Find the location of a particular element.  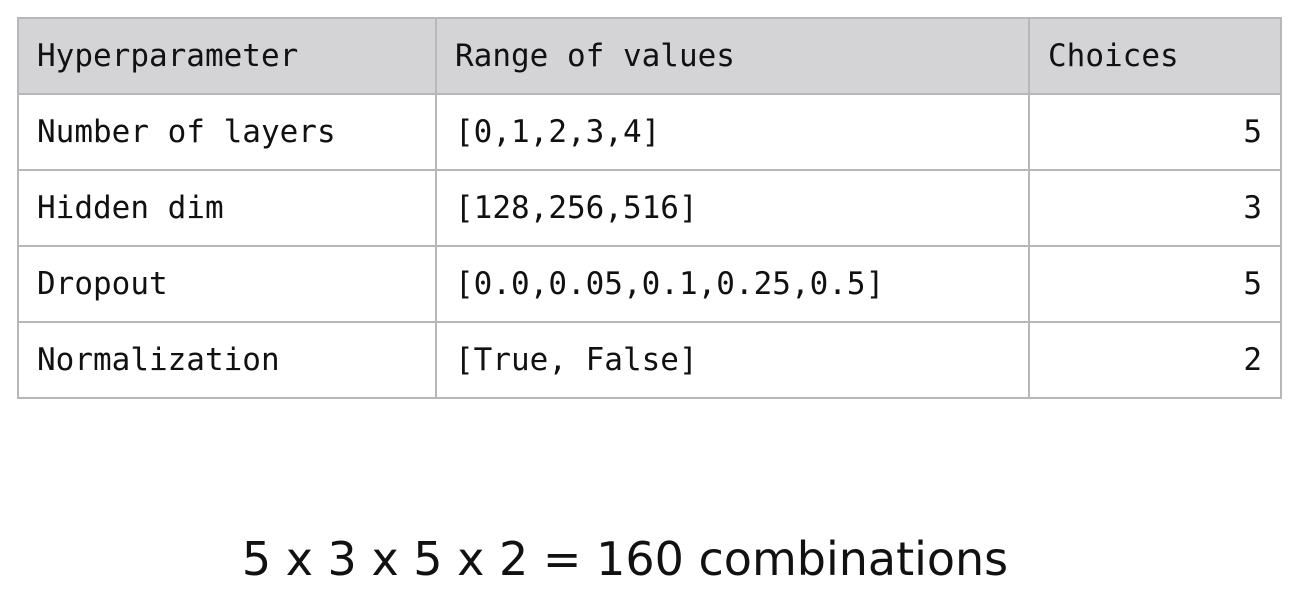

header-row: Hyperparameter Range of values Choices is located at coordinates (649, 56).